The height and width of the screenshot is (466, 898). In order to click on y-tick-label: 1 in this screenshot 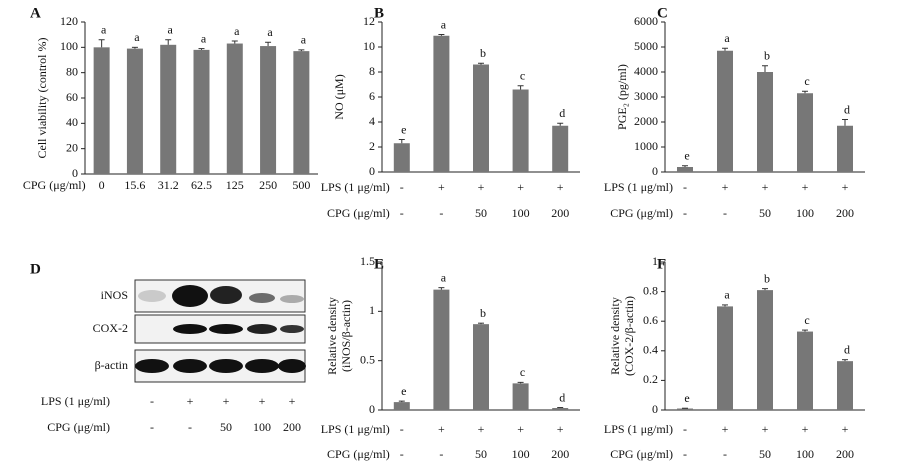, I will do `click(655, 261)`.